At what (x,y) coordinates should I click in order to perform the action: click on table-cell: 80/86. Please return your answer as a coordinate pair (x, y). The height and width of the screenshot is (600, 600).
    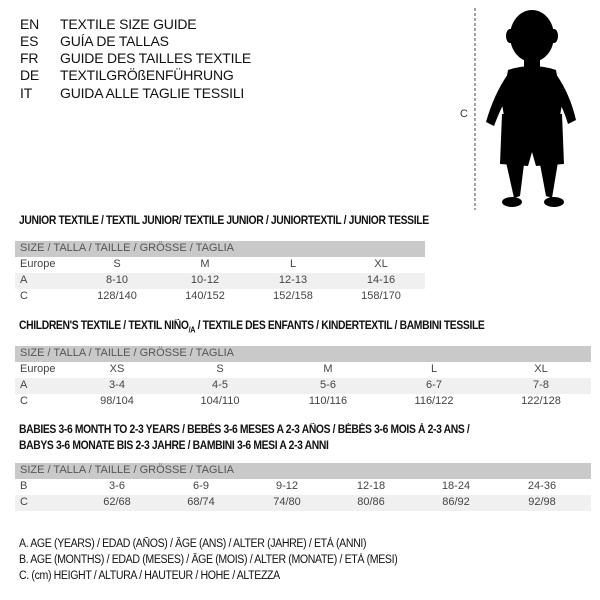
    Looking at the image, I should click on (371, 502).